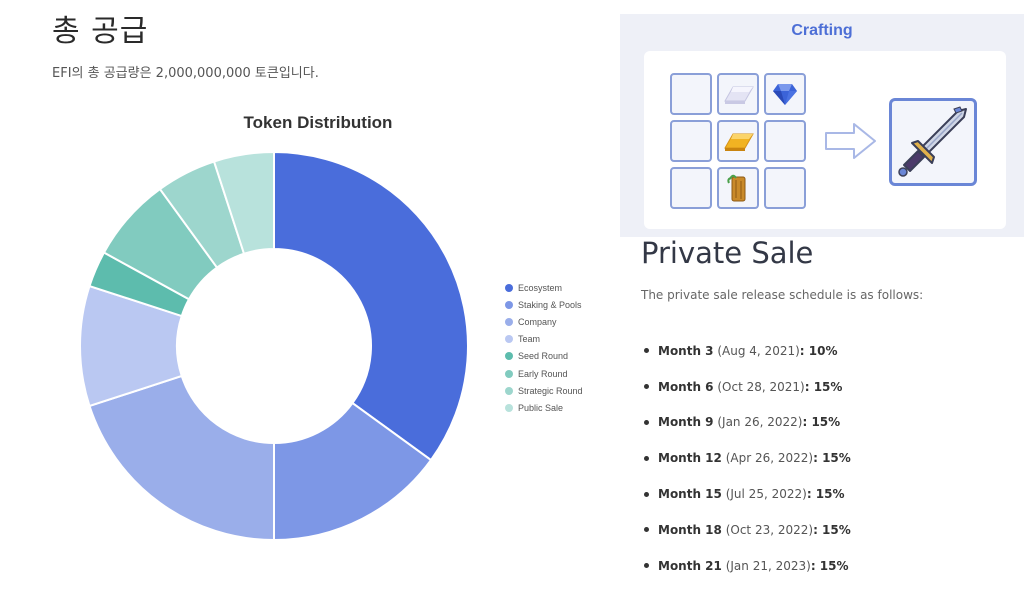 The width and height of the screenshot is (1024, 599). Describe the element at coordinates (185, 73) in the screenshot. I see `total-supply-text: EFI의 총 공급량은 2,000,000,000 토큰입니다.` at that location.